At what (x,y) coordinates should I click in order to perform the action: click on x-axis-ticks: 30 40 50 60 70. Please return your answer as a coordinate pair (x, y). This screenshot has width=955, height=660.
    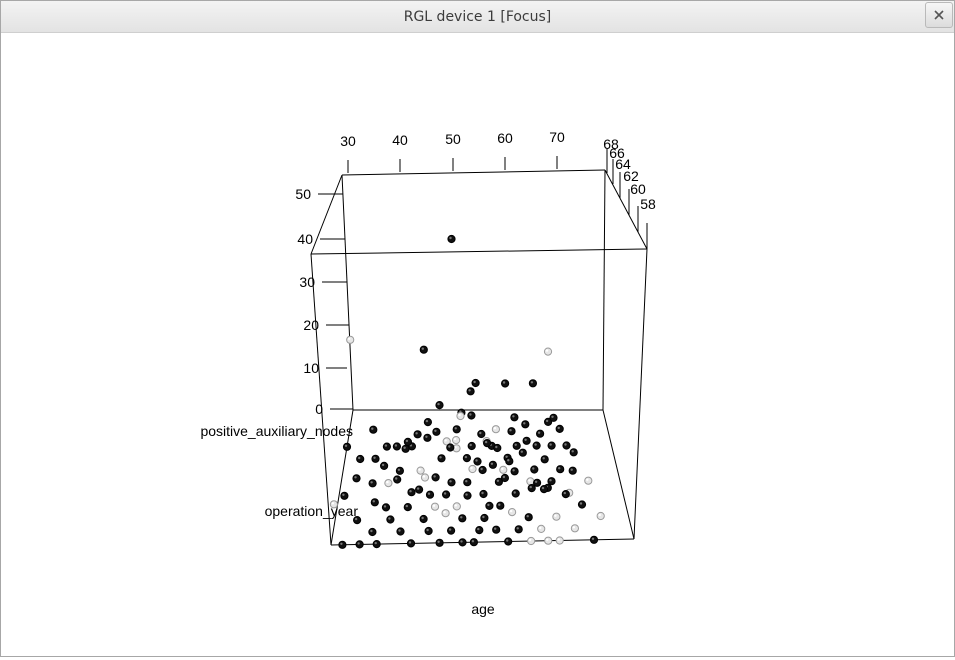
    Looking at the image, I should click on (452, 151).